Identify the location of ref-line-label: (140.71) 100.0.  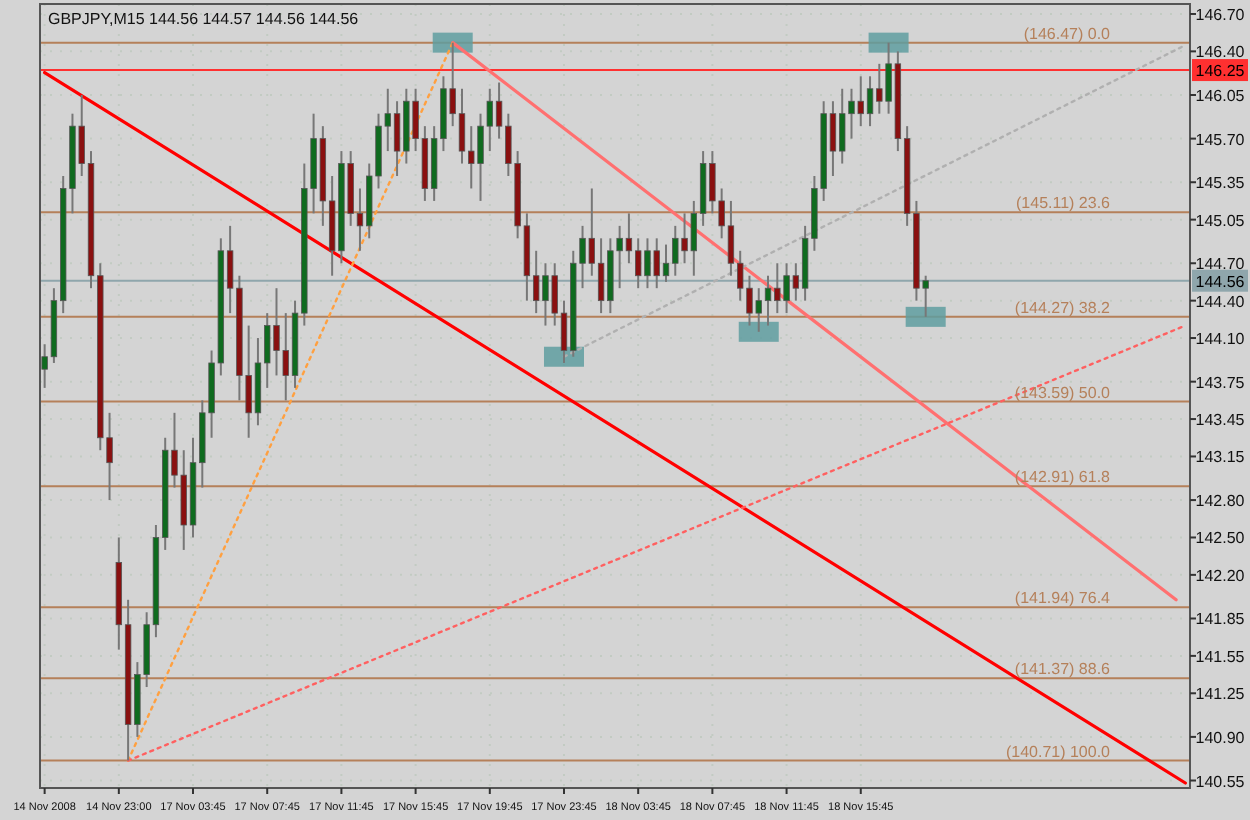
(1058, 751).